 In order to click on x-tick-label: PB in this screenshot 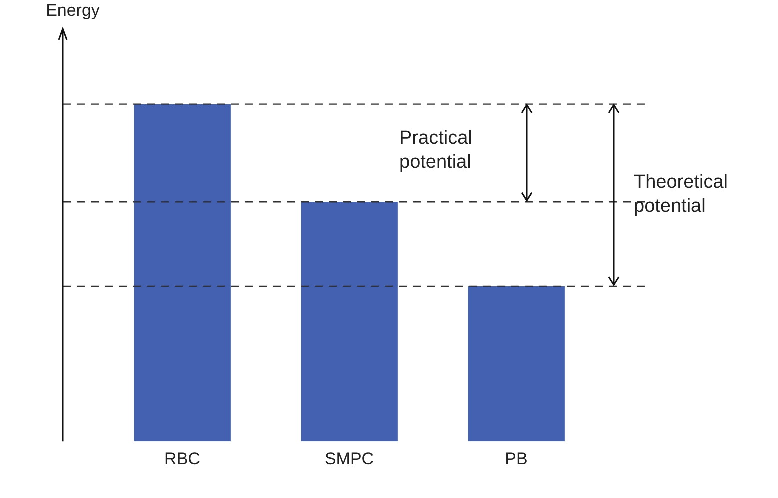, I will do `click(516, 458)`.